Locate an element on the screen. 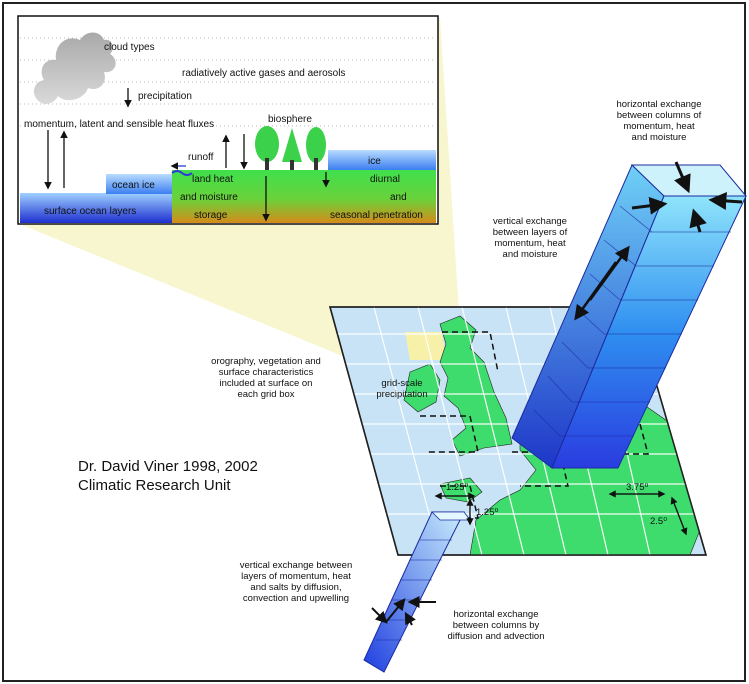 The image size is (749, 684). label-vert-top-1: vertical exchange is located at coordinates (530, 221).